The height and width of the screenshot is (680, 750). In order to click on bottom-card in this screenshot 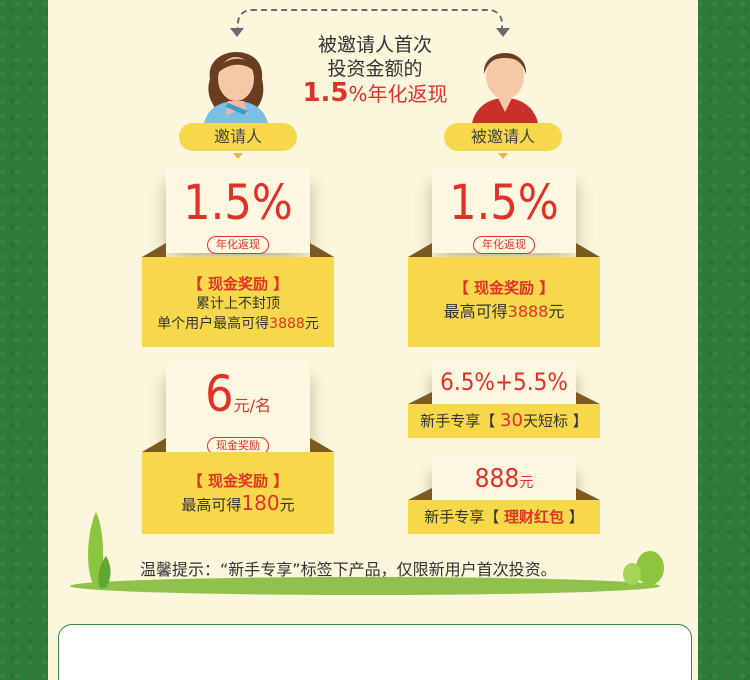, I will do `click(375, 652)`.